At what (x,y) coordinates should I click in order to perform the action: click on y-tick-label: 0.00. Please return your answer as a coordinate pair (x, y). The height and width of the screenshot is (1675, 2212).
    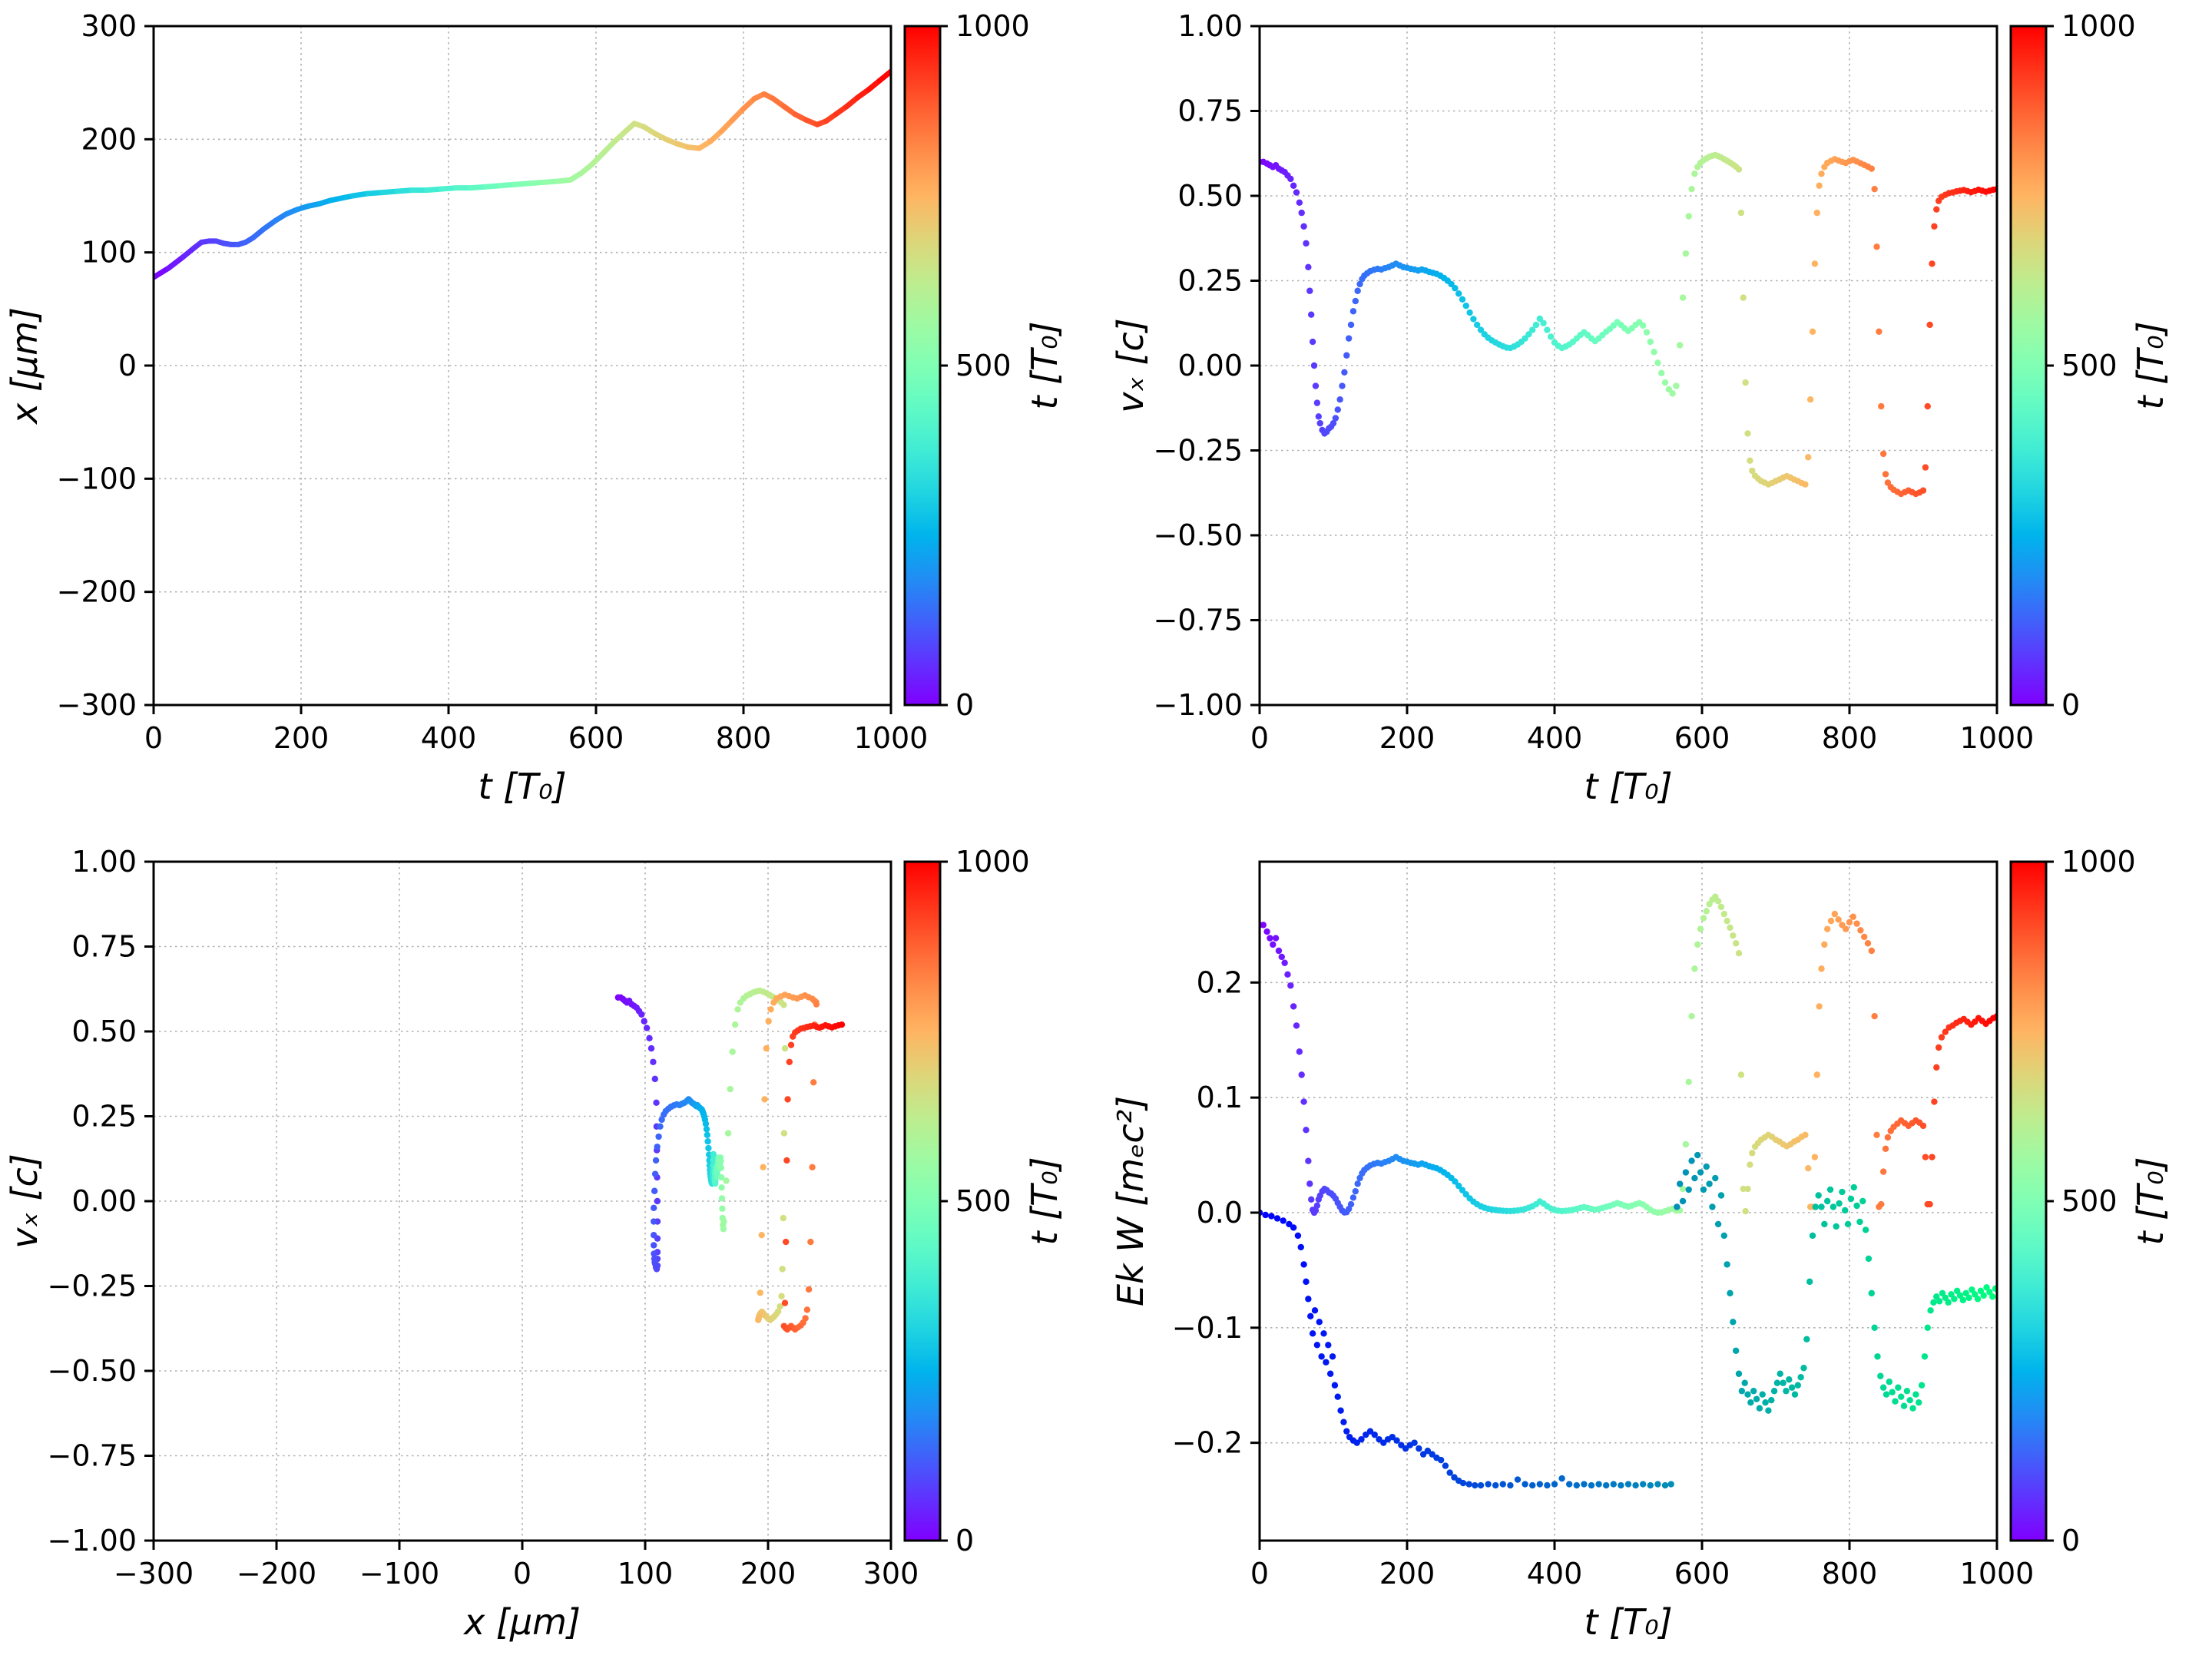
    Looking at the image, I should click on (104, 1201).